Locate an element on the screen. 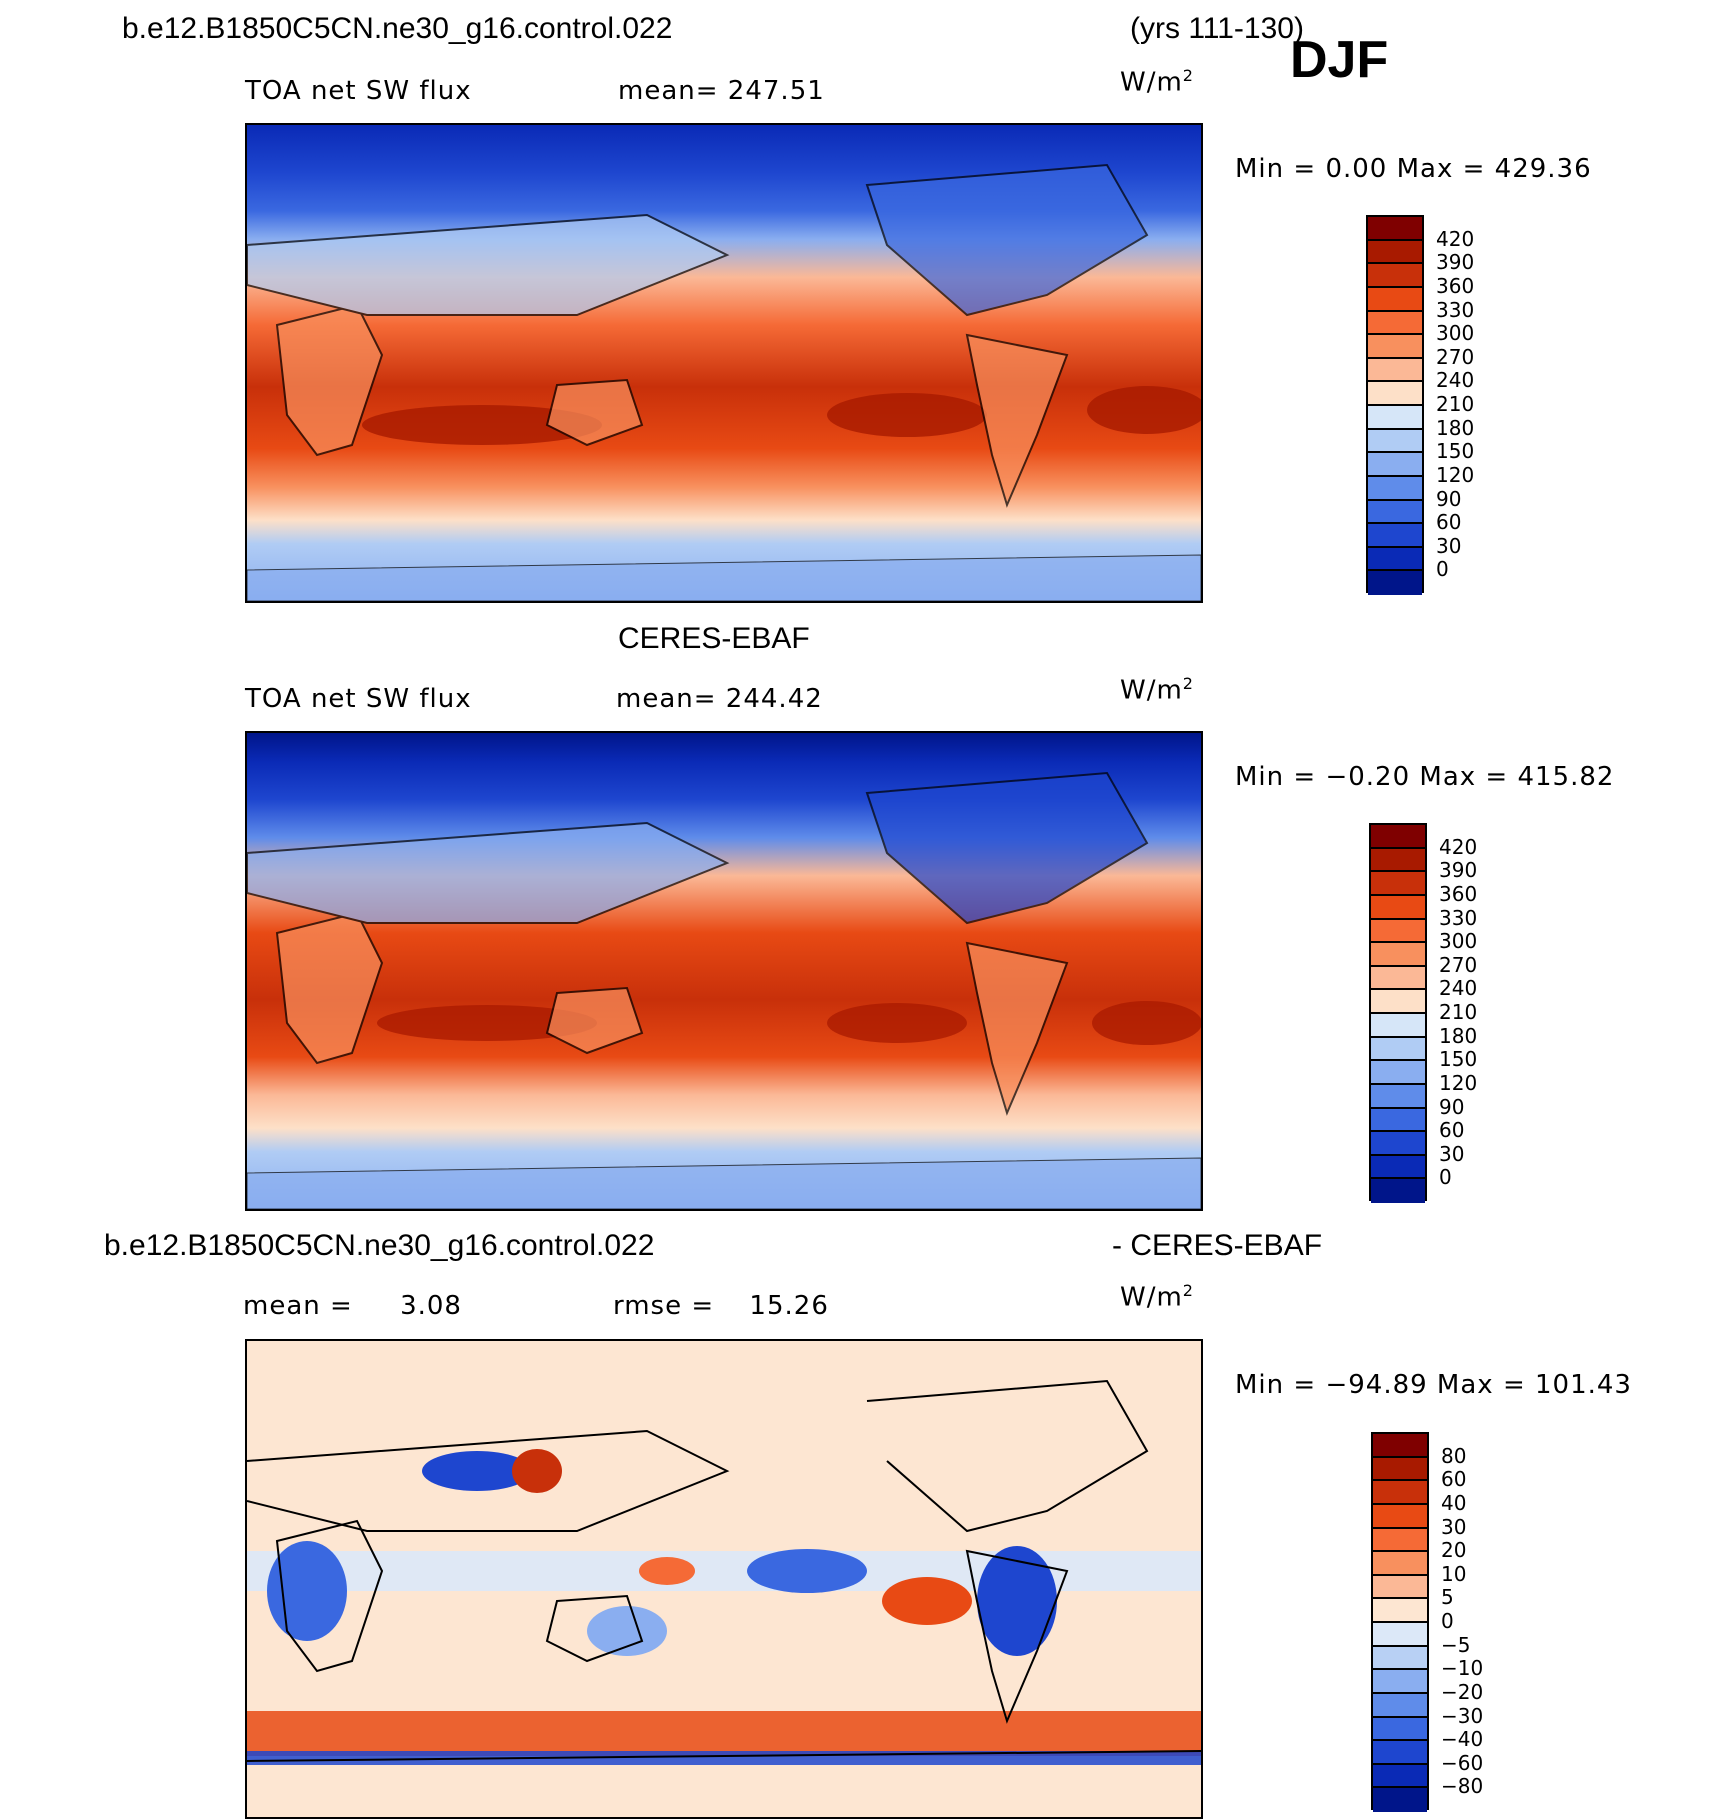 This screenshot has width=1710, height=1819. panel2-colorbar-tick-label: 30 is located at coordinates (1452, 1153).